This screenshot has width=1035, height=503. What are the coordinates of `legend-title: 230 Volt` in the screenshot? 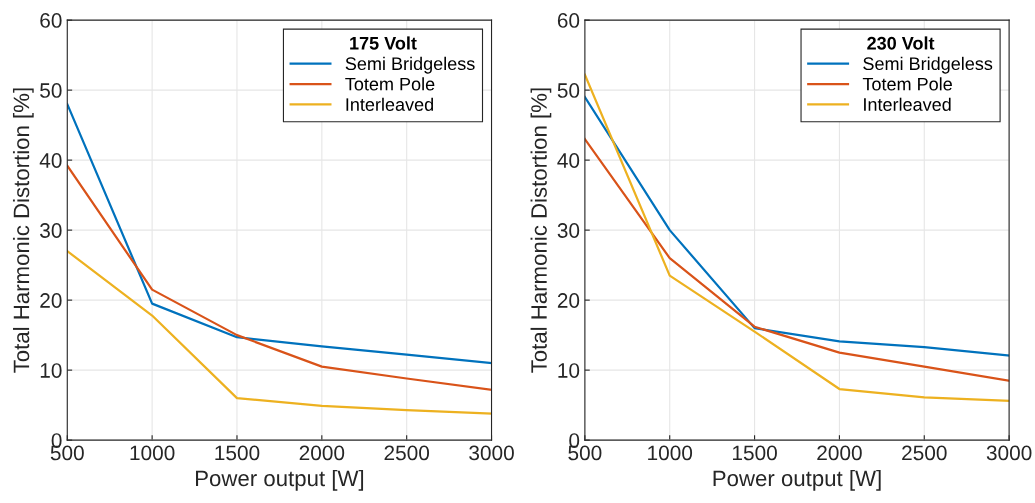 It's located at (901, 43).